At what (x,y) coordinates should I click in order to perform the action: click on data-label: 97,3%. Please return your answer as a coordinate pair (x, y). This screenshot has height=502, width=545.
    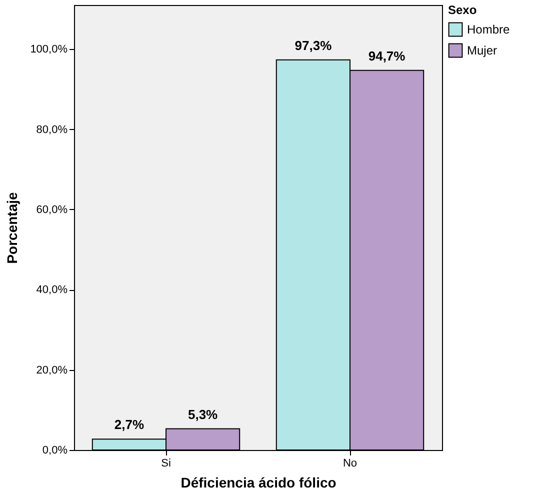
    Looking at the image, I should click on (313, 45).